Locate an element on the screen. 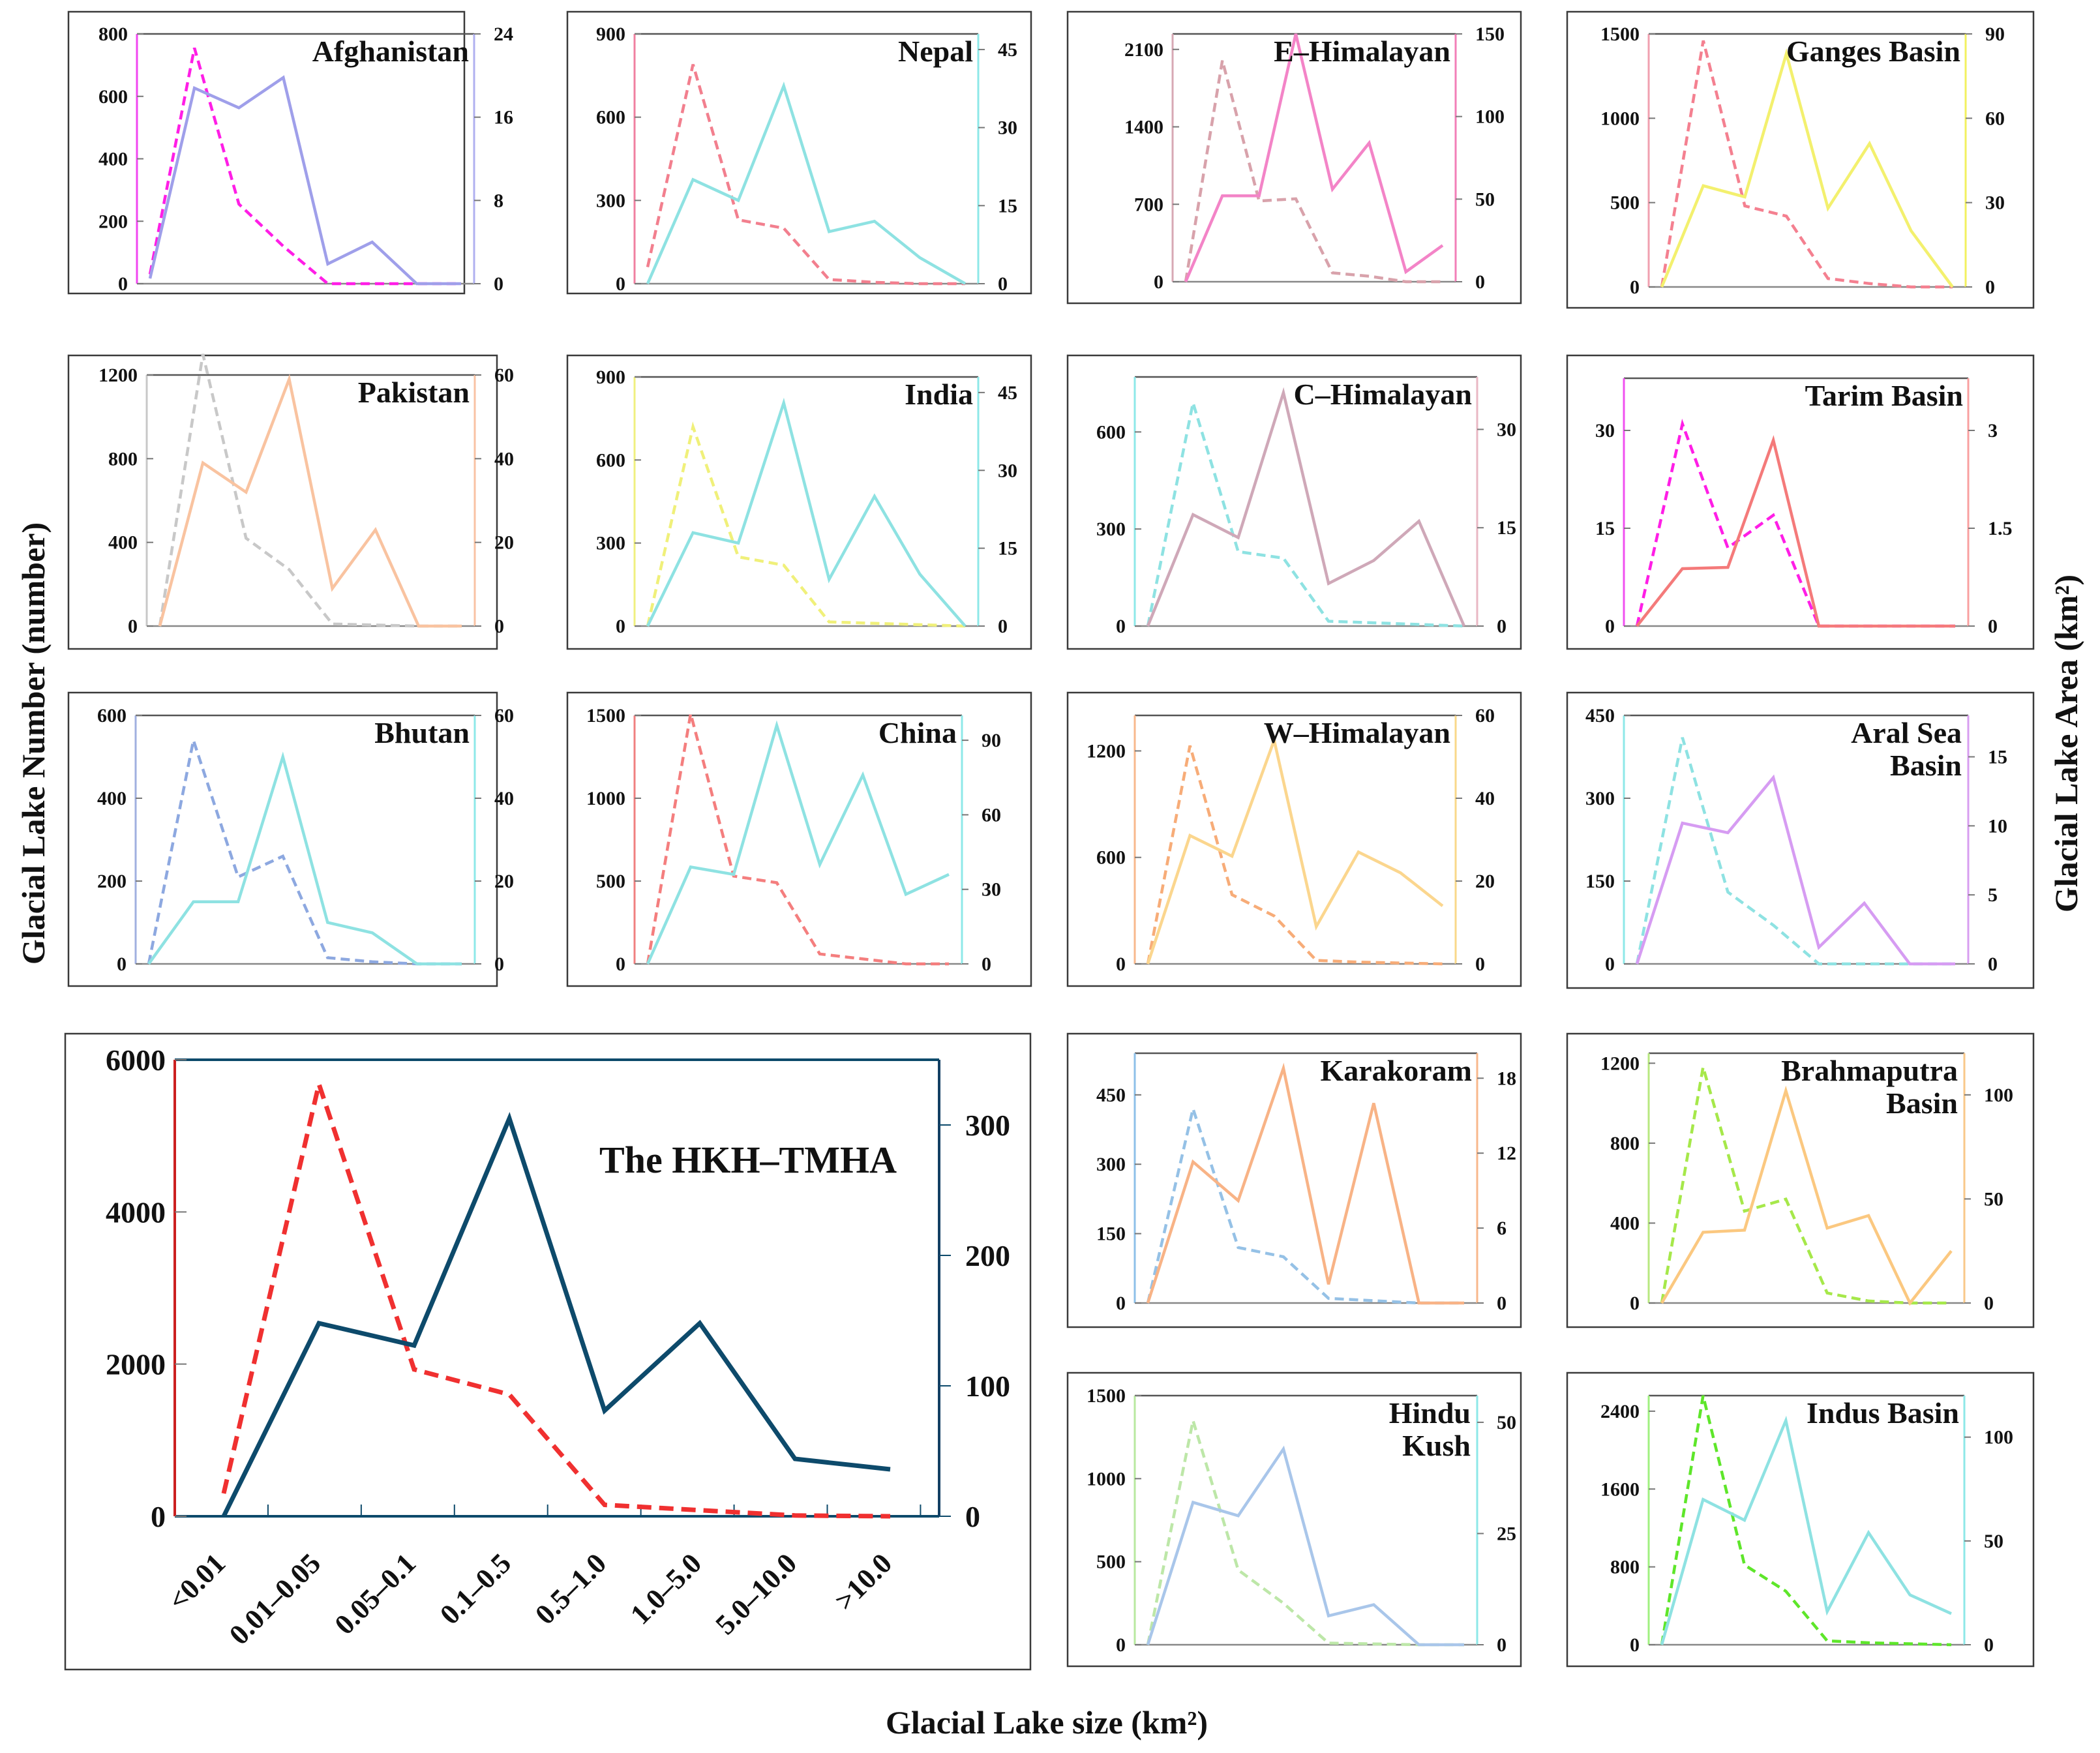  right-tick-label: 200 is located at coordinates (988, 1255).